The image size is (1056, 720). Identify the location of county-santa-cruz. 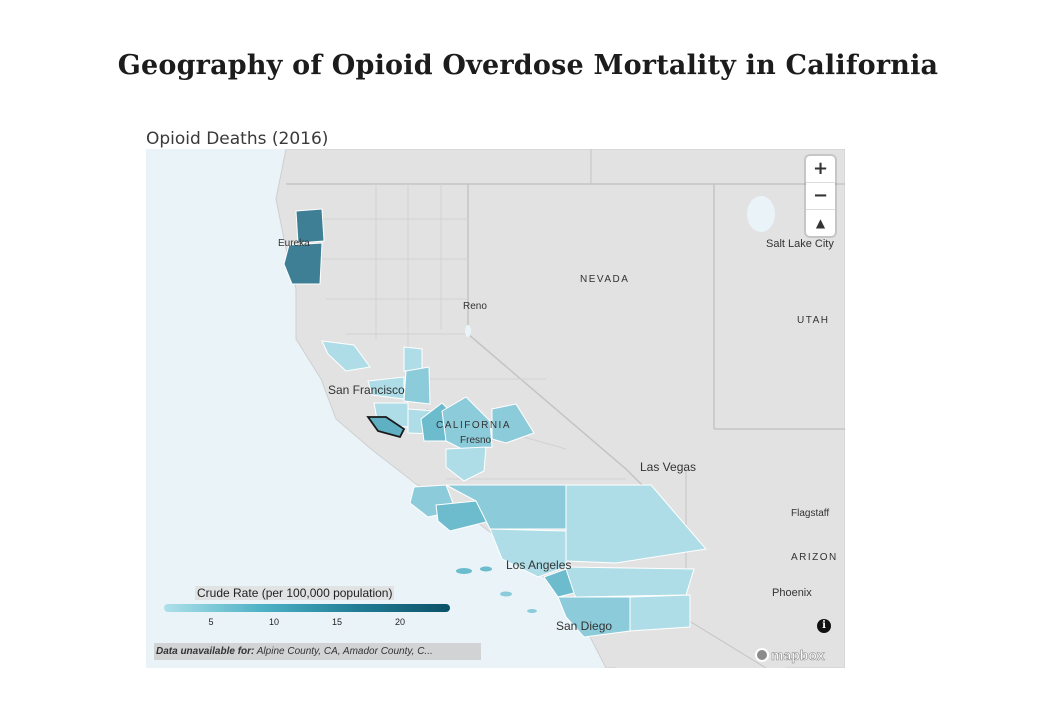
(386, 427).